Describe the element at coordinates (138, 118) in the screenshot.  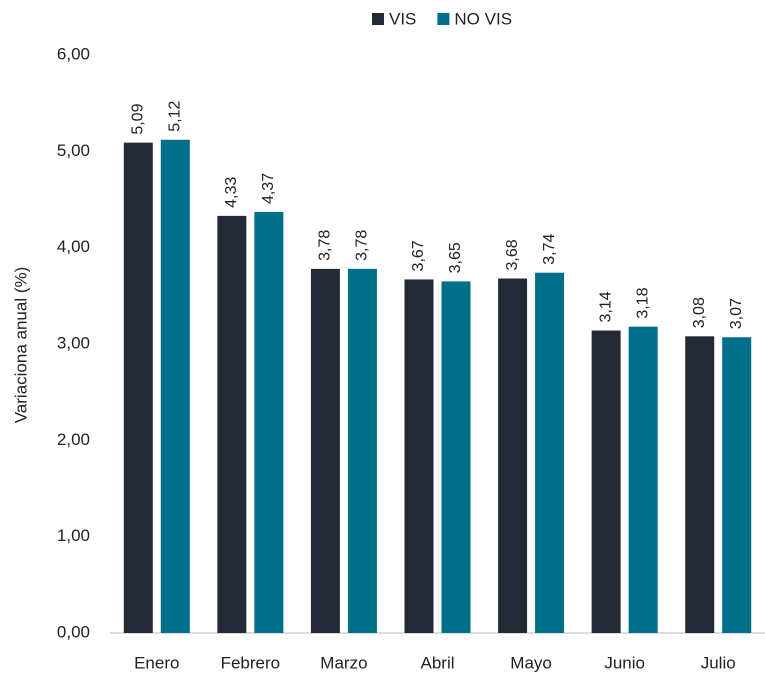
I see `value-label: 5,09` at that location.